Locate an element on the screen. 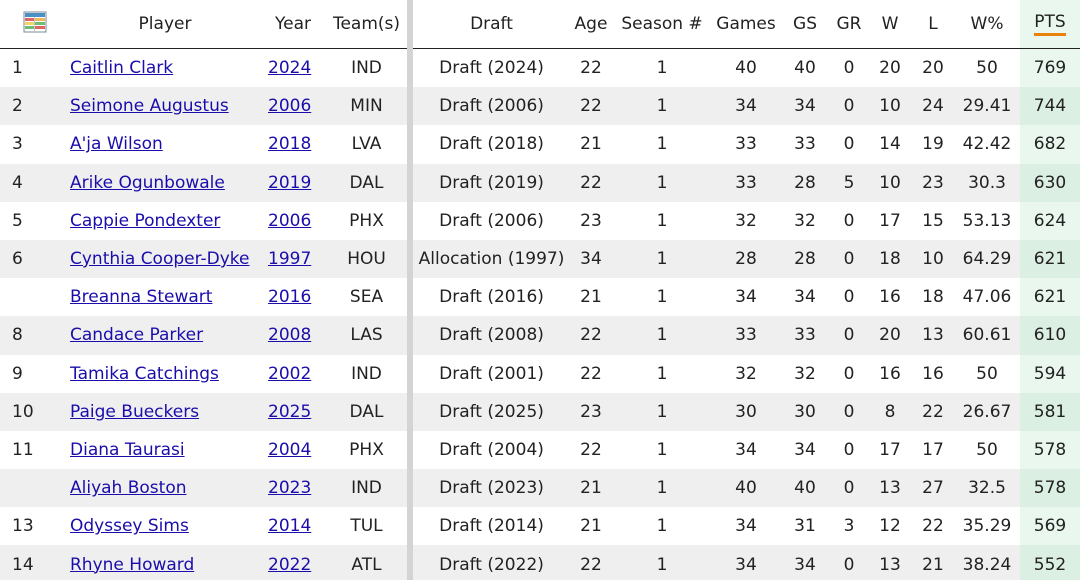 The width and height of the screenshot is (1080, 580). pts-cell: 744 is located at coordinates (1050, 106).